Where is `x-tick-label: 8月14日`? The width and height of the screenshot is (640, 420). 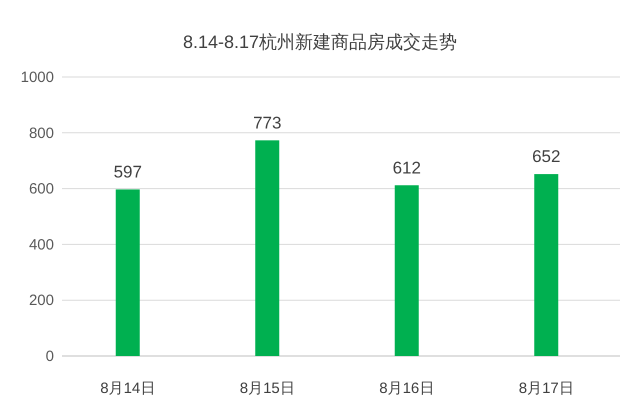 x-tick-label: 8月14日 is located at coordinates (128, 388).